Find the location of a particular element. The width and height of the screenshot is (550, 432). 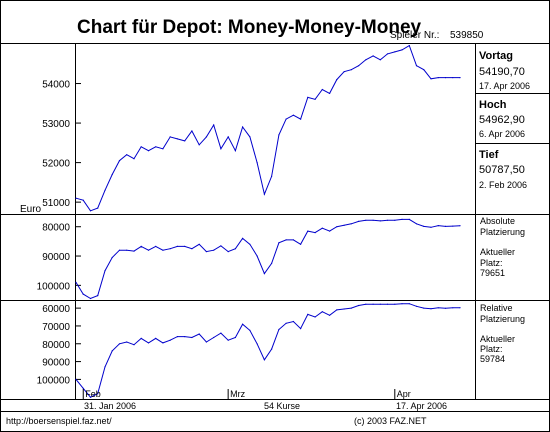

stat-vortag-value: 54190,70 is located at coordinates (502, 72).